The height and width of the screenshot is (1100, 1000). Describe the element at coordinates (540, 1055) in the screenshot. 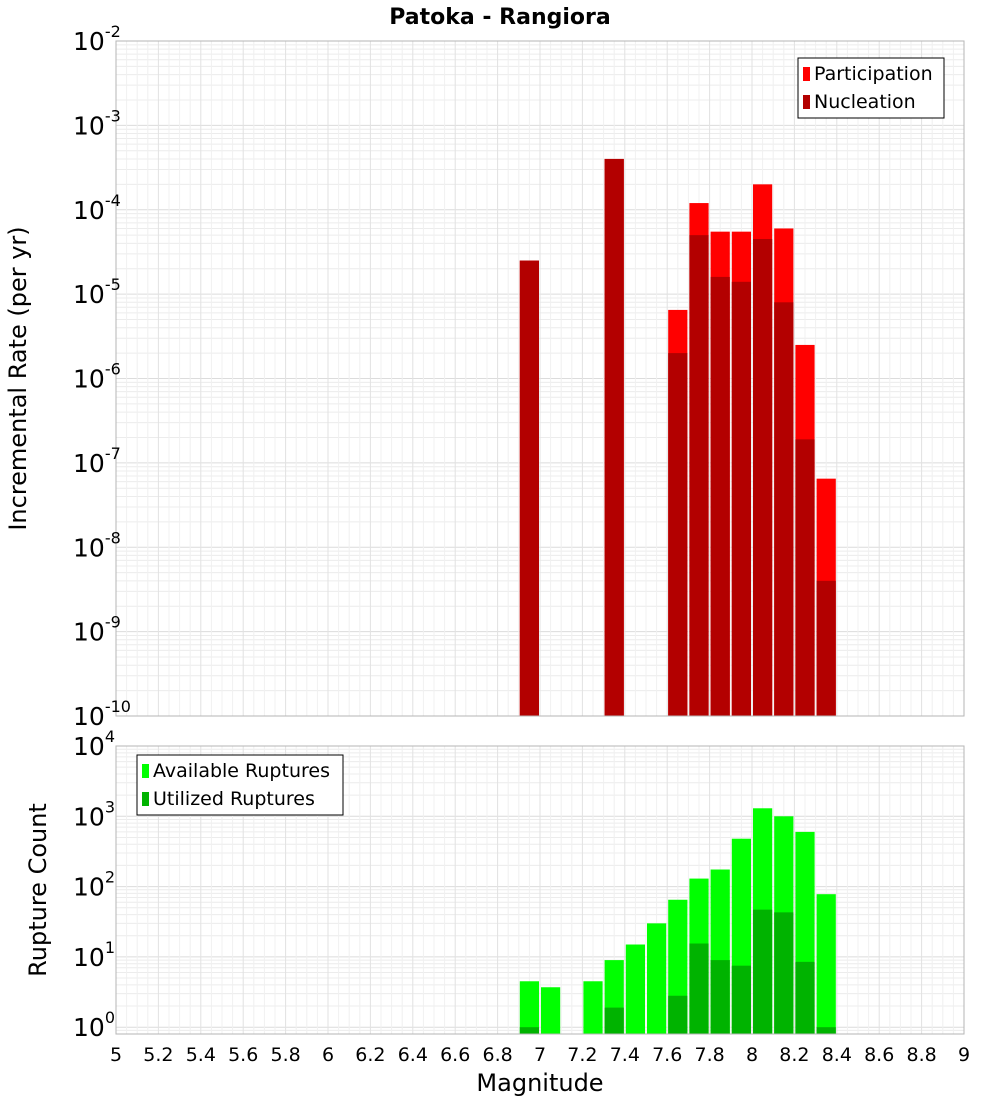

I see `x-tick-label: 7` at that location.